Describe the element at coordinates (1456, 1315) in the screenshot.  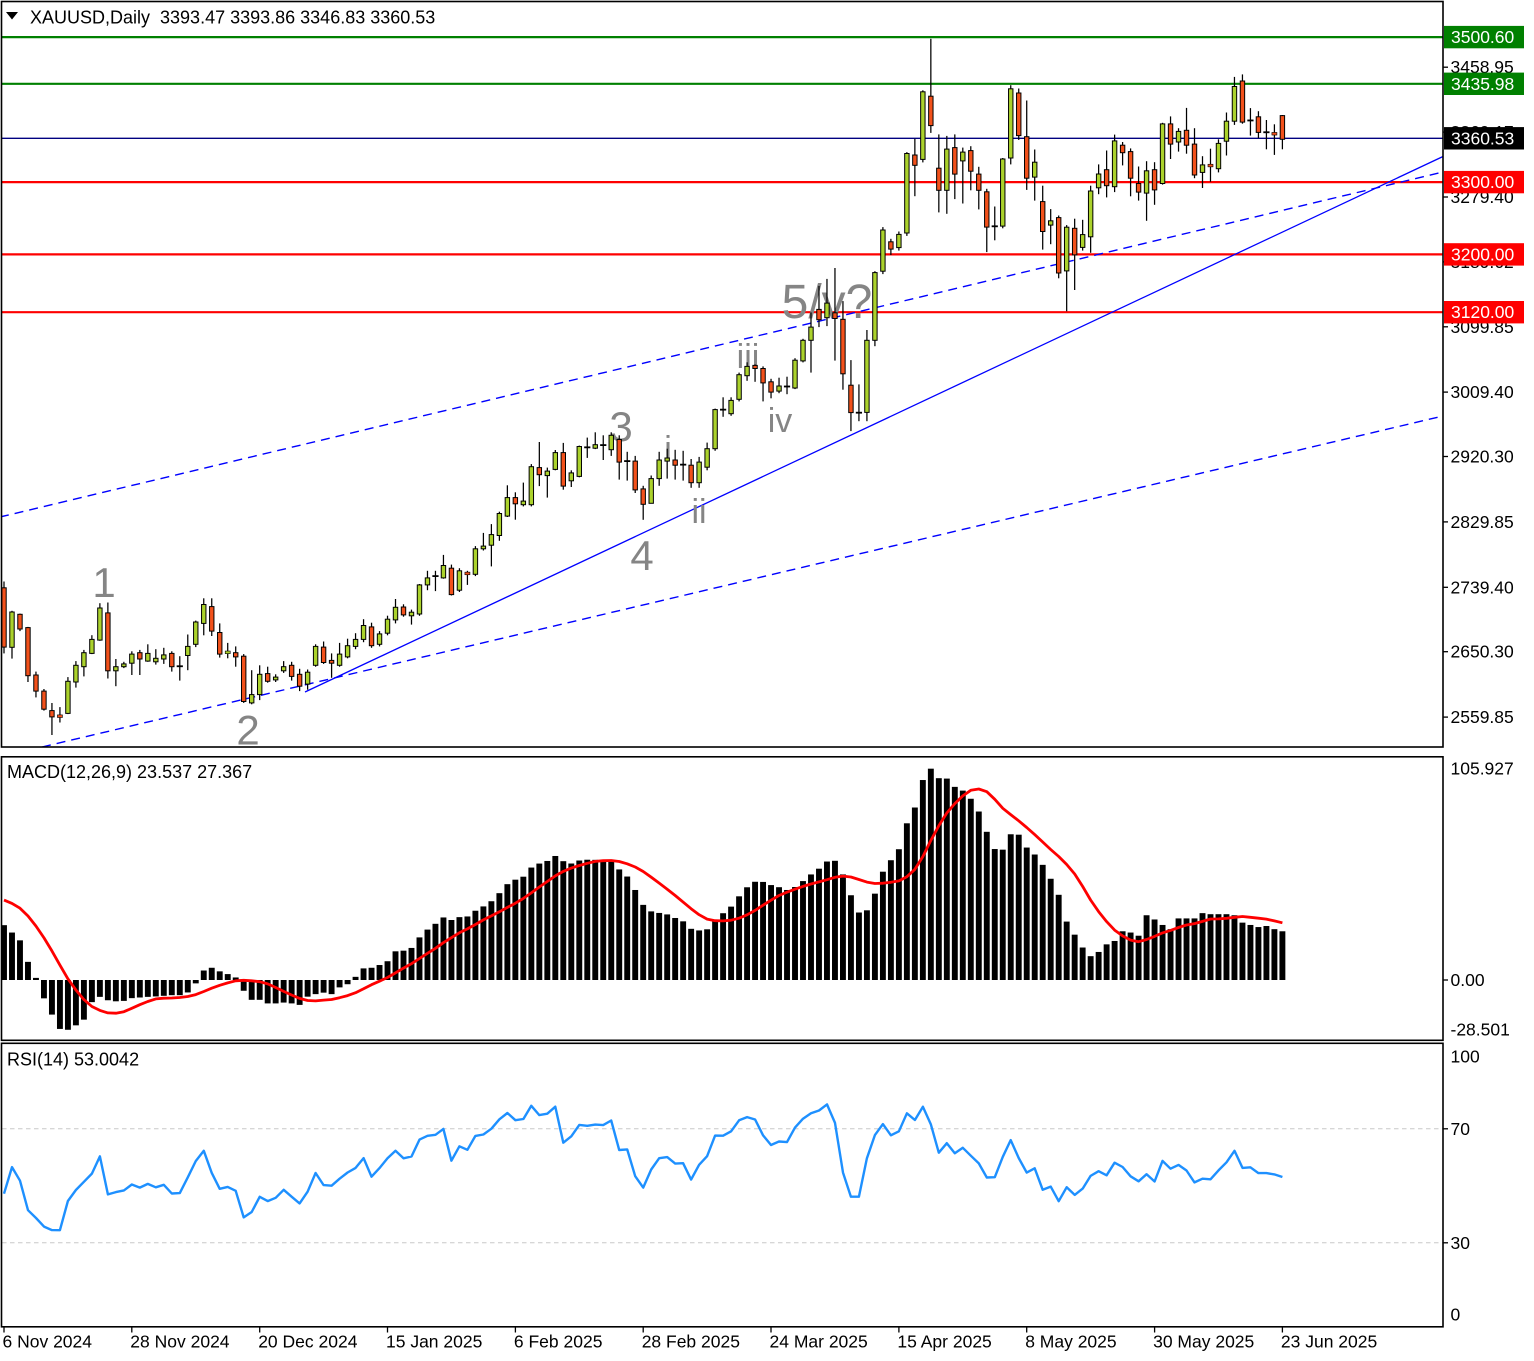
I see `svg-text: 0` at that location.